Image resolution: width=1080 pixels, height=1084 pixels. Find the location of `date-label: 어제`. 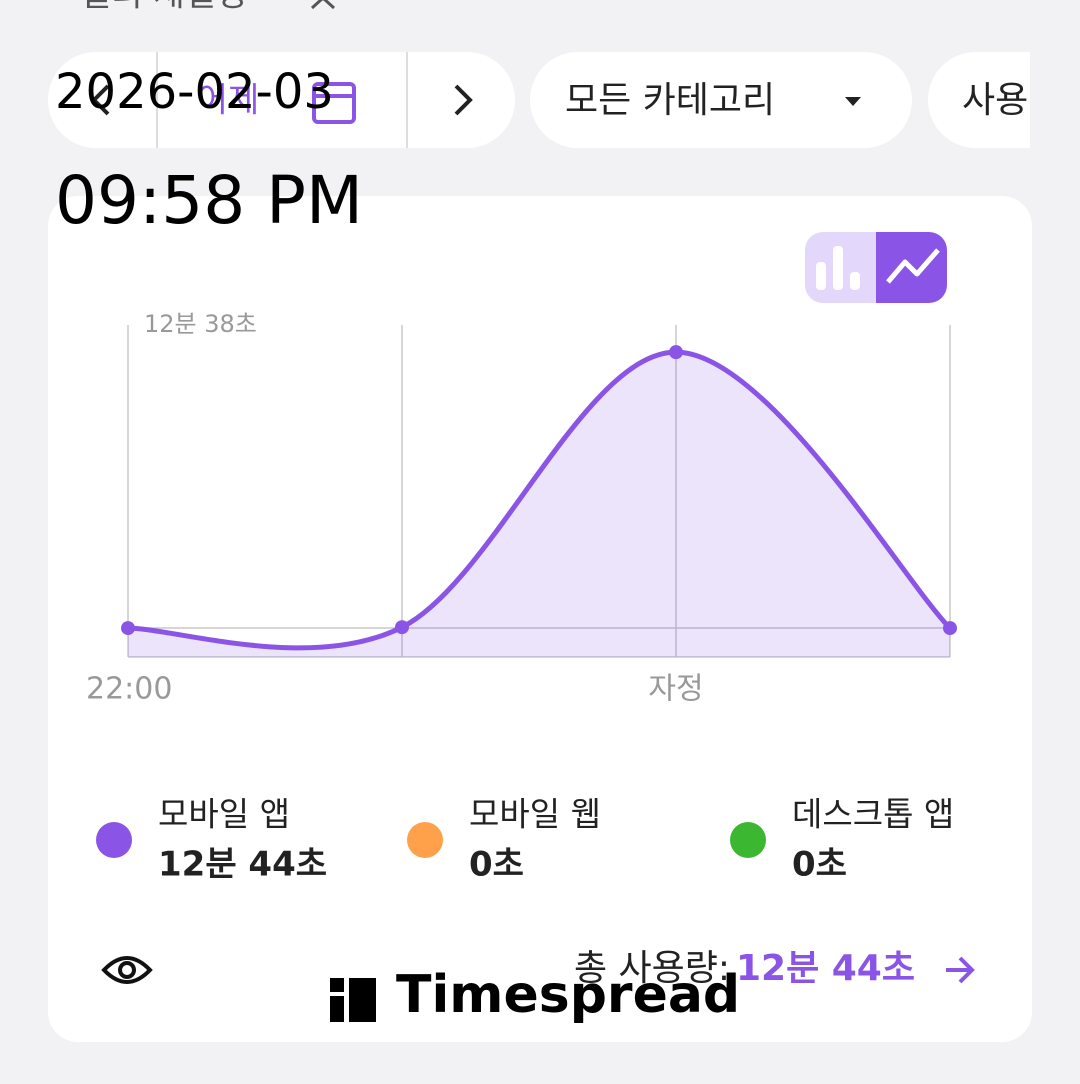

date-label: 어제 is located at coordinates (228, 101).